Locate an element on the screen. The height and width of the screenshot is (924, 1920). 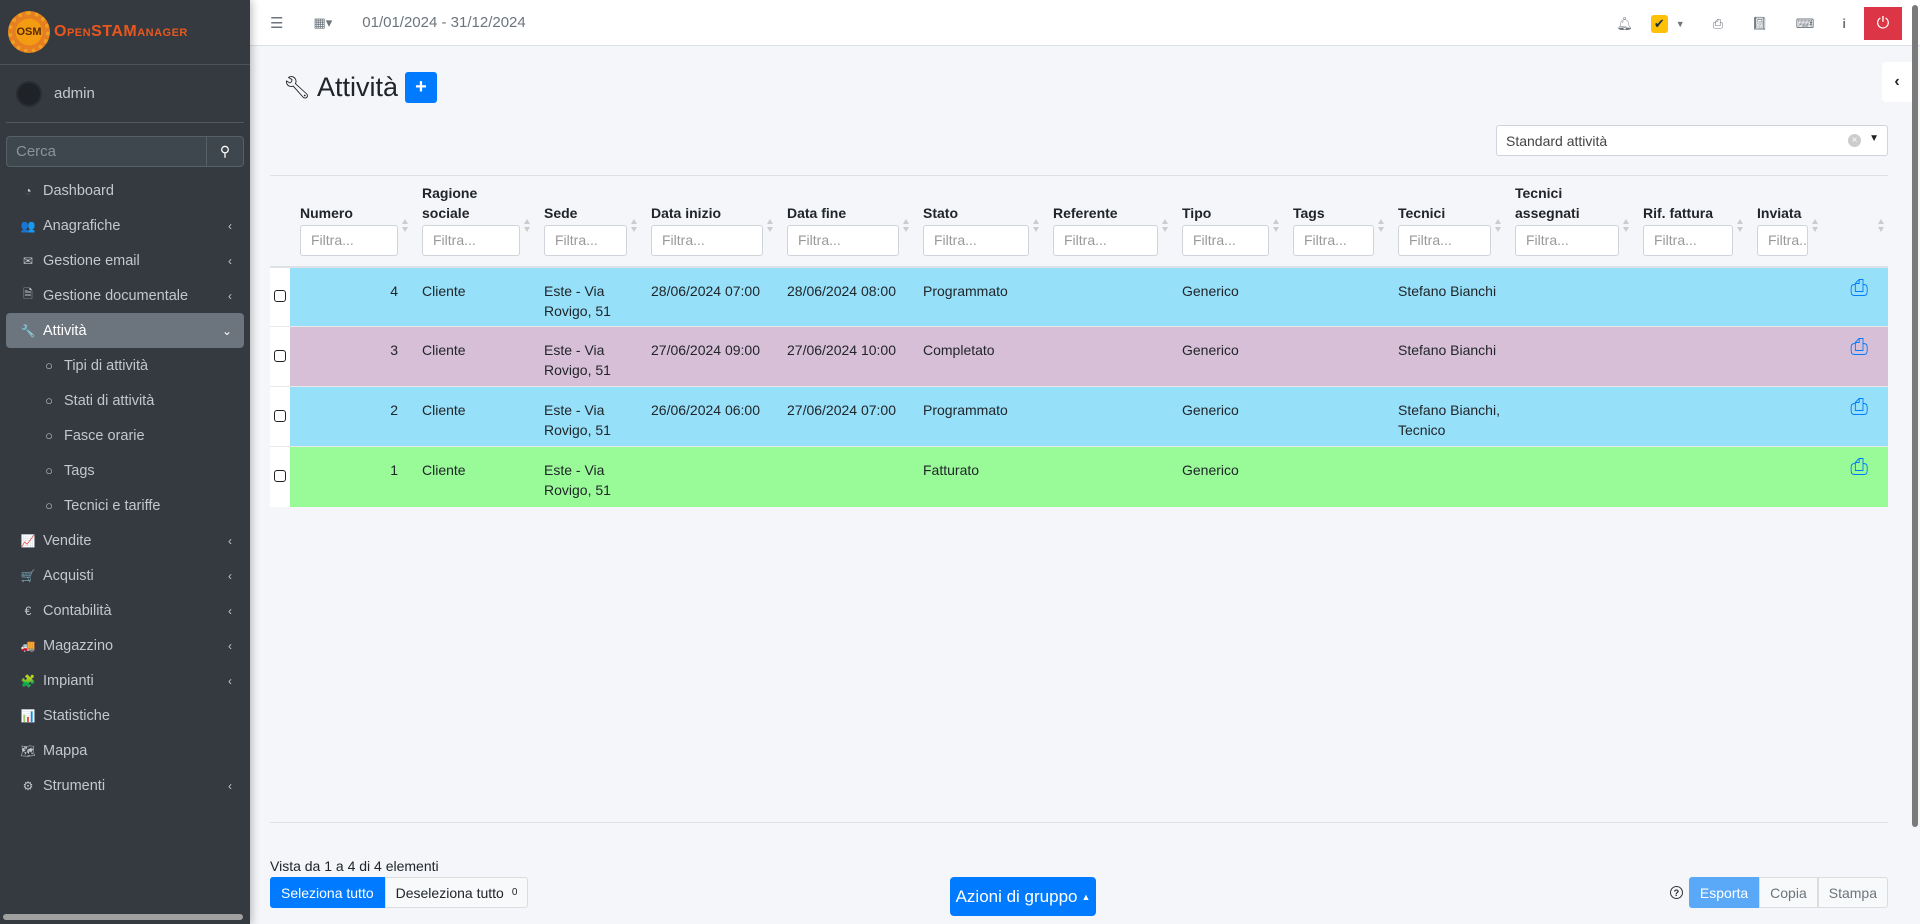
check-badge-icon: ✔ is located at coordinates (1659, 23).